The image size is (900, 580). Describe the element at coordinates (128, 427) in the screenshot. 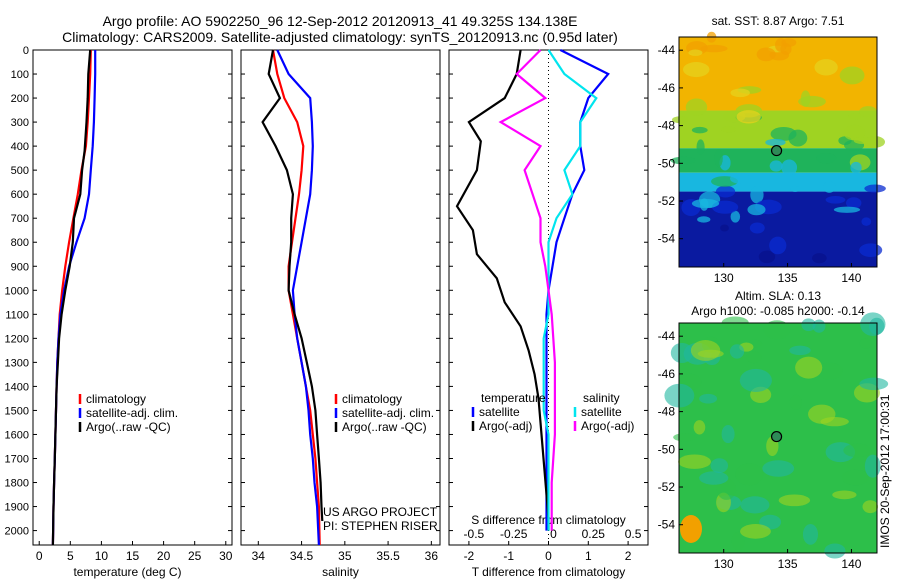

I see `temperature-legend-label: Argo(..raw -QC)` at that location.